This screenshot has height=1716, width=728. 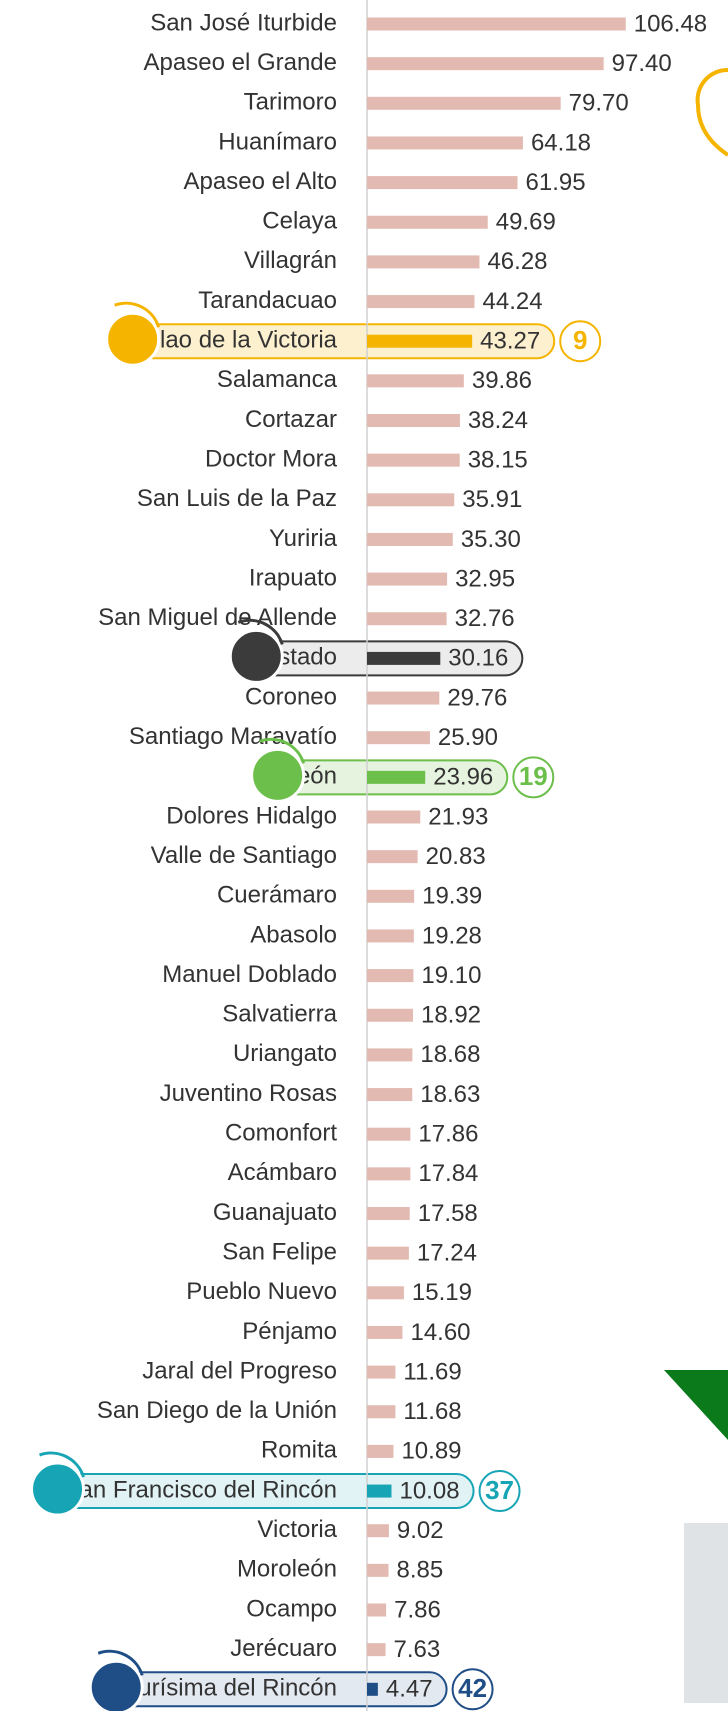 I want to click on value-label: 20.83, so click(x=456, y=856).